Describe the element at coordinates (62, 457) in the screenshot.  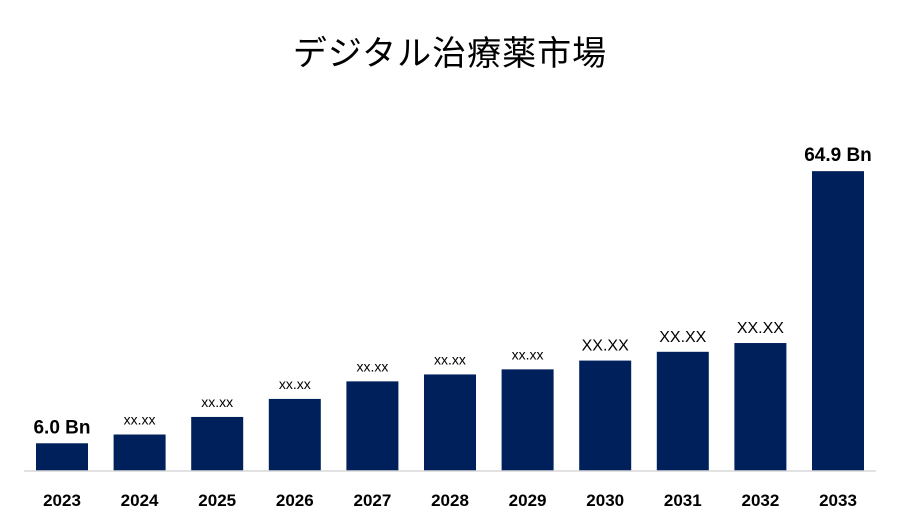
I see `bar-2023` at that location.